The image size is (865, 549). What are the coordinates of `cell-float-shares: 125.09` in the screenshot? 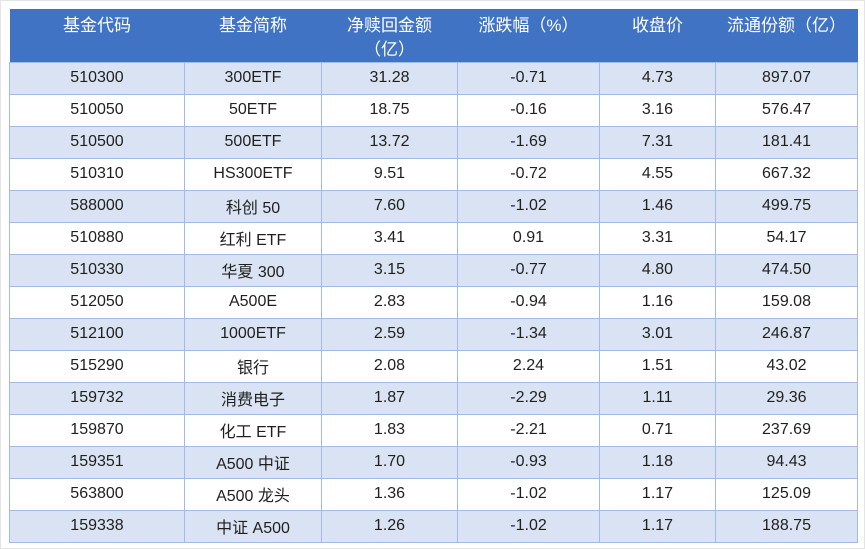 It's located at (786, 494).